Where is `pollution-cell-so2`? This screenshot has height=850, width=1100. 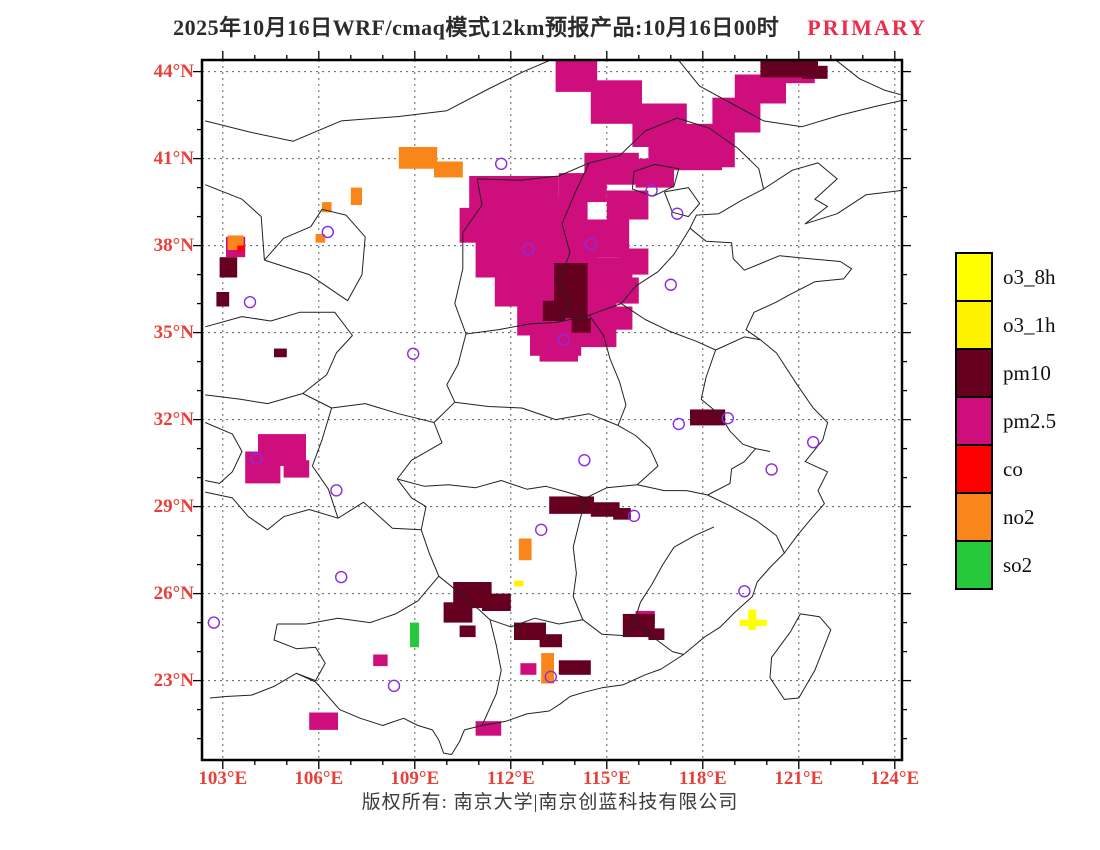 pollution-cell-so2 is located at coordinates (414, 635).